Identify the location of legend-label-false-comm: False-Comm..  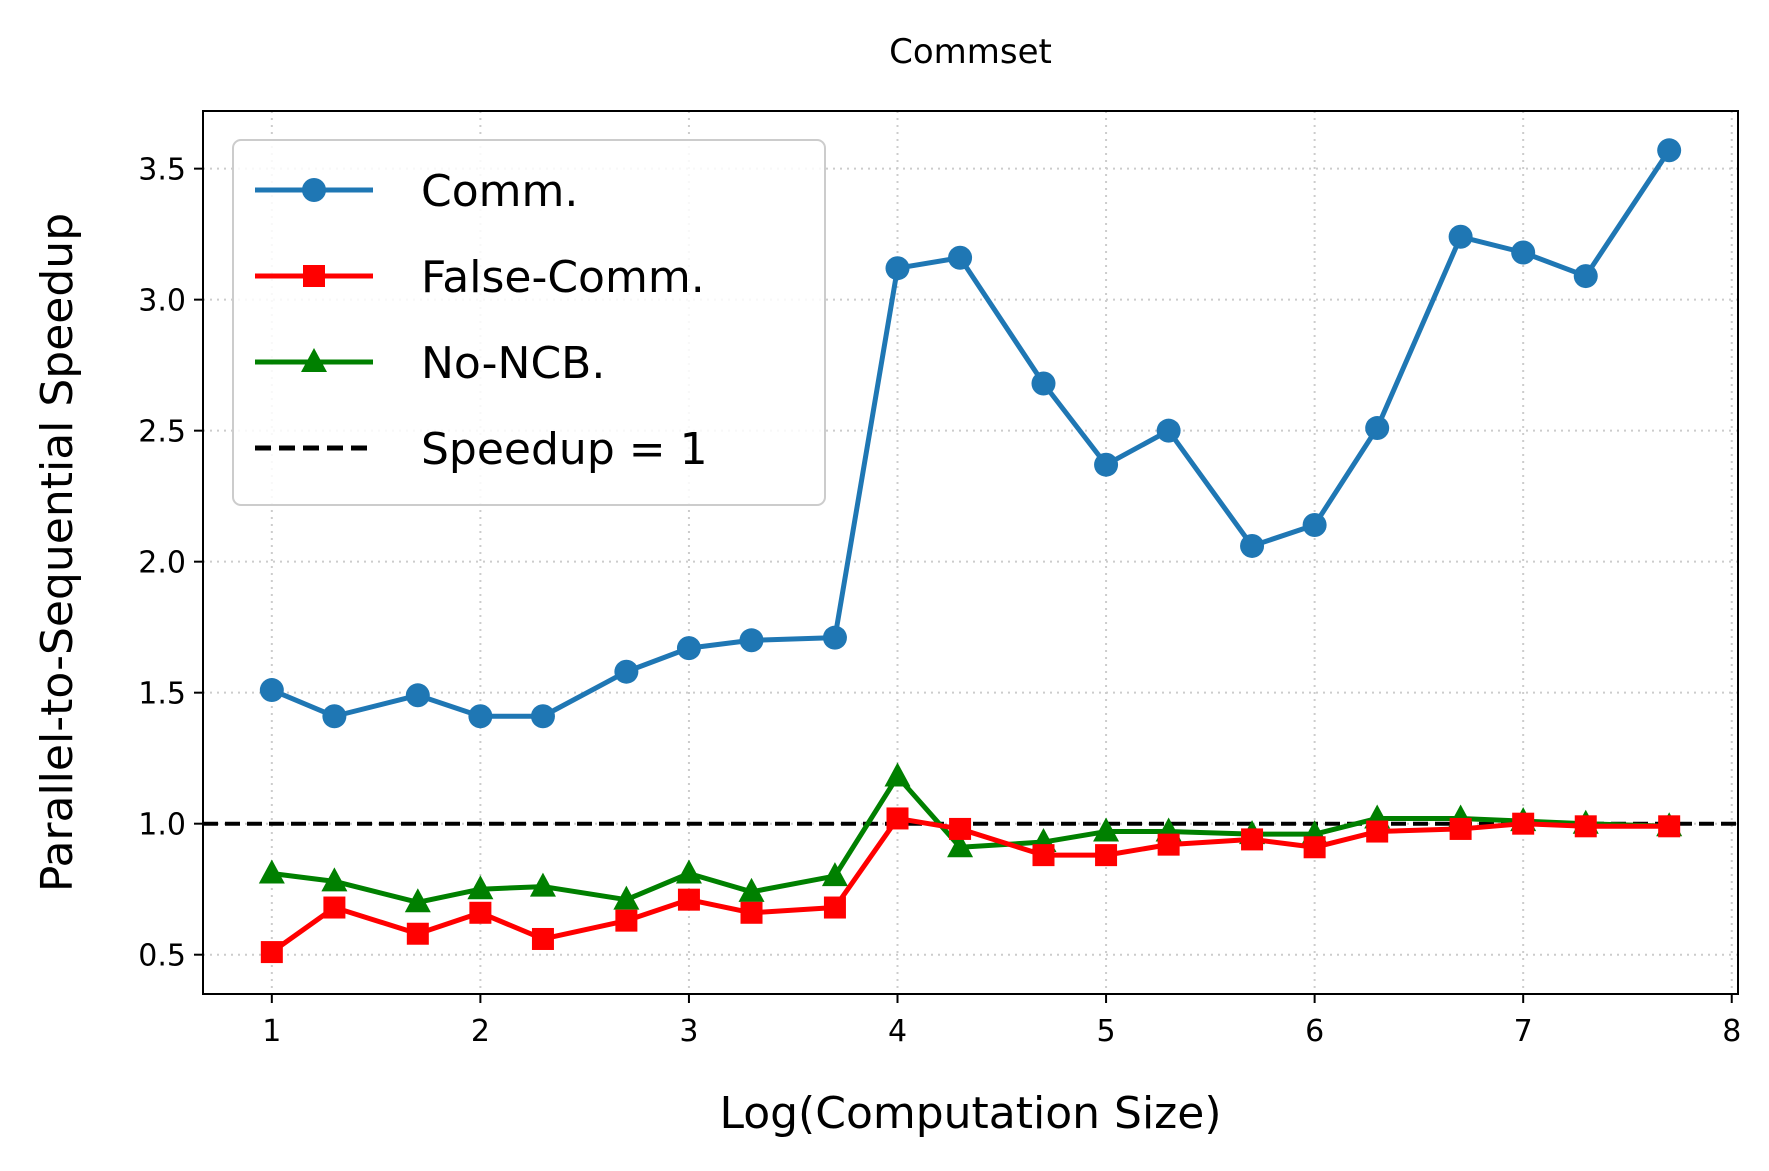
(563, 277).